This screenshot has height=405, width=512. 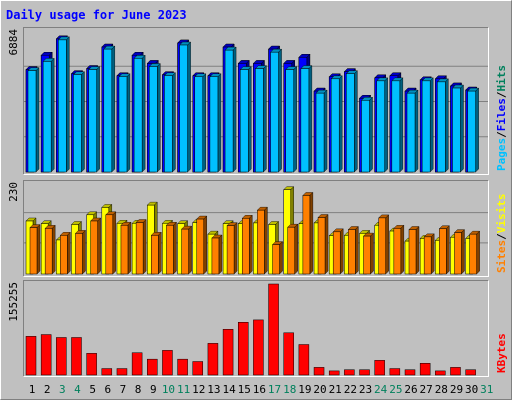 What do you see at coordinates (448, 250) in the screenshot?
I see `bar-sites-day-28-side` at bounding box center [448, 250].